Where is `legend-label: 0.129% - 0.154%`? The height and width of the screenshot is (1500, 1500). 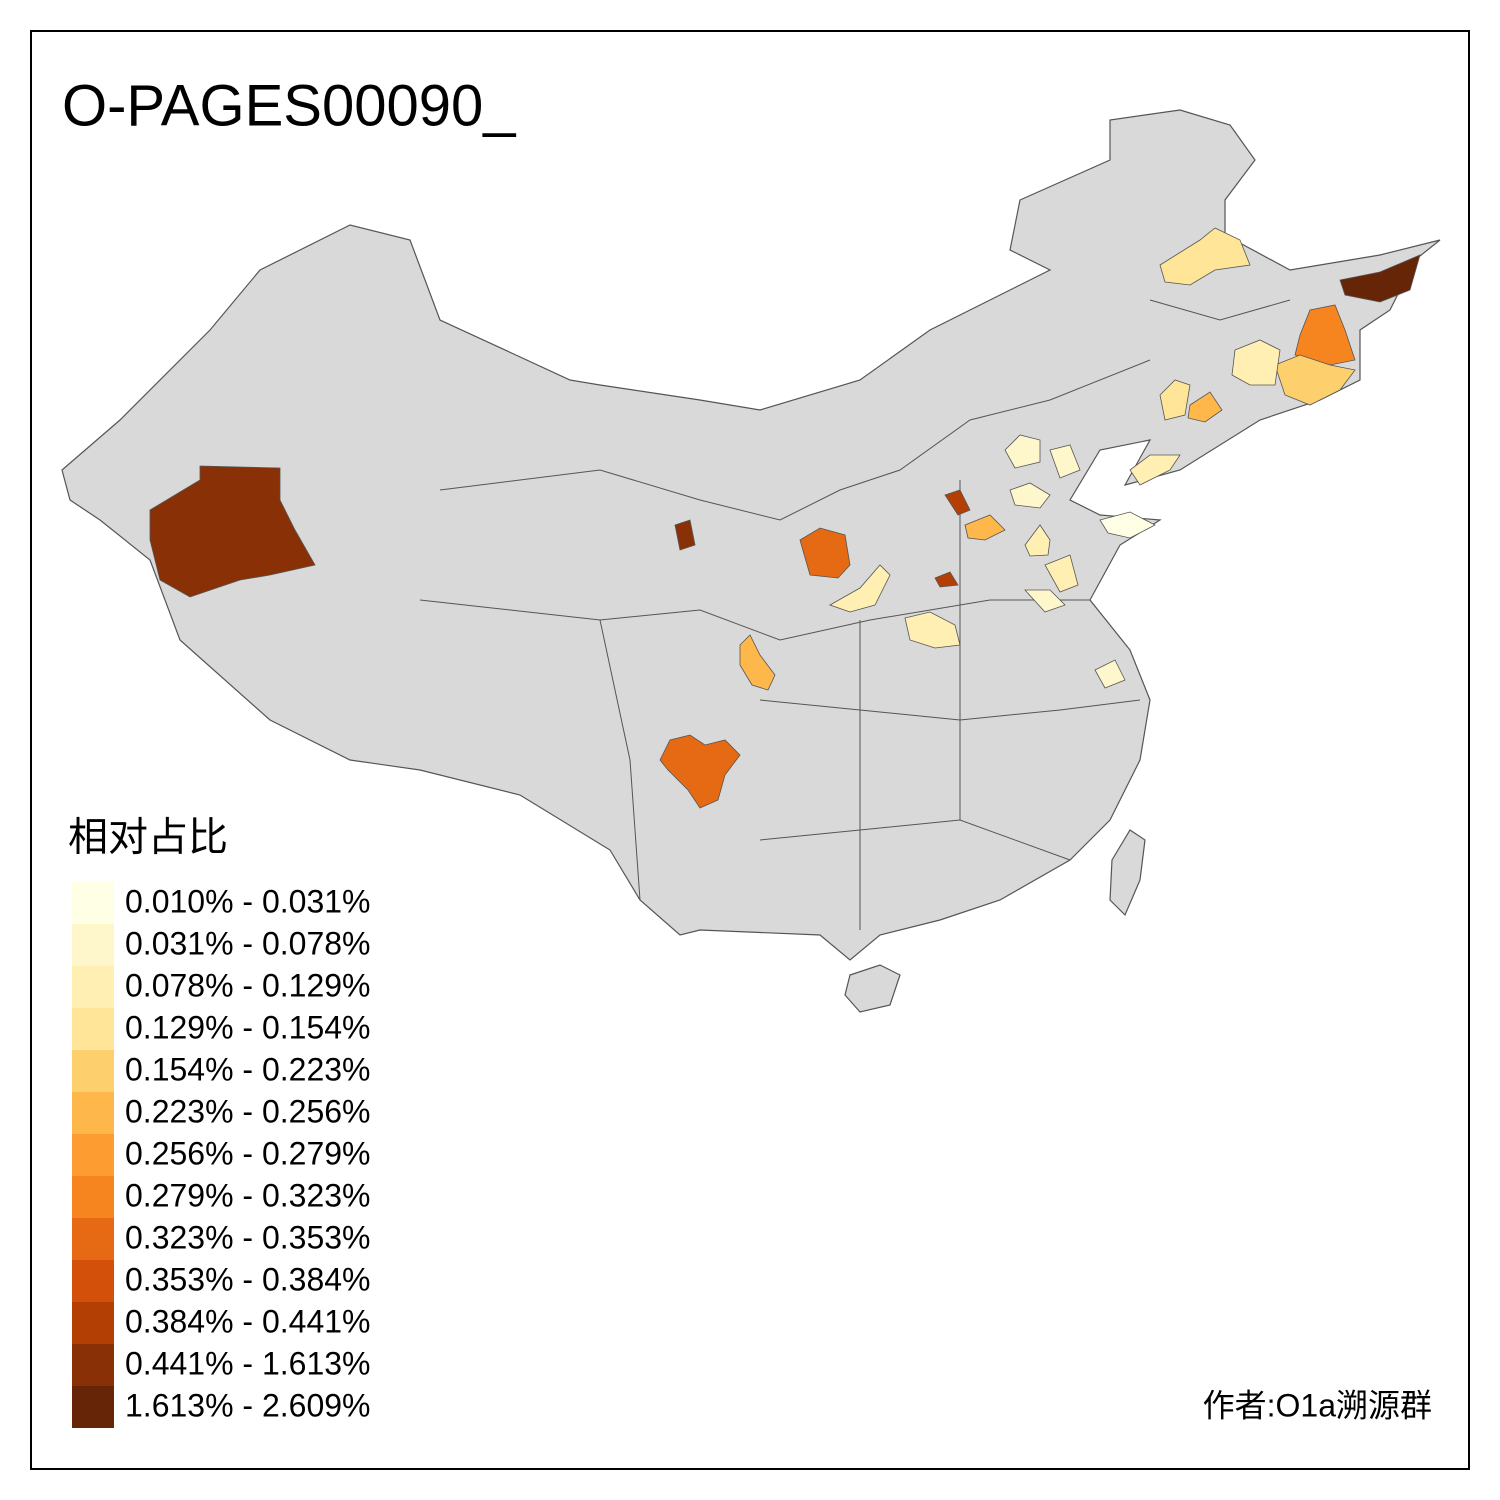 legend-label: 0.129% - 0.154% is located at coordinates (248, 1027).